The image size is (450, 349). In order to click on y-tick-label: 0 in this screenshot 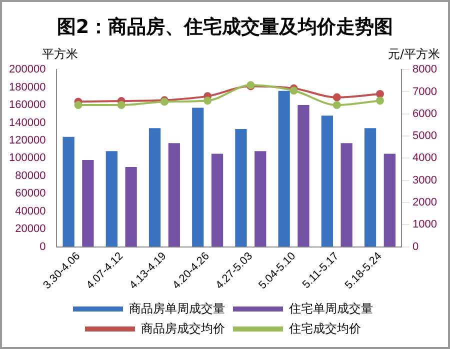, I will do `click(43, 246)`.